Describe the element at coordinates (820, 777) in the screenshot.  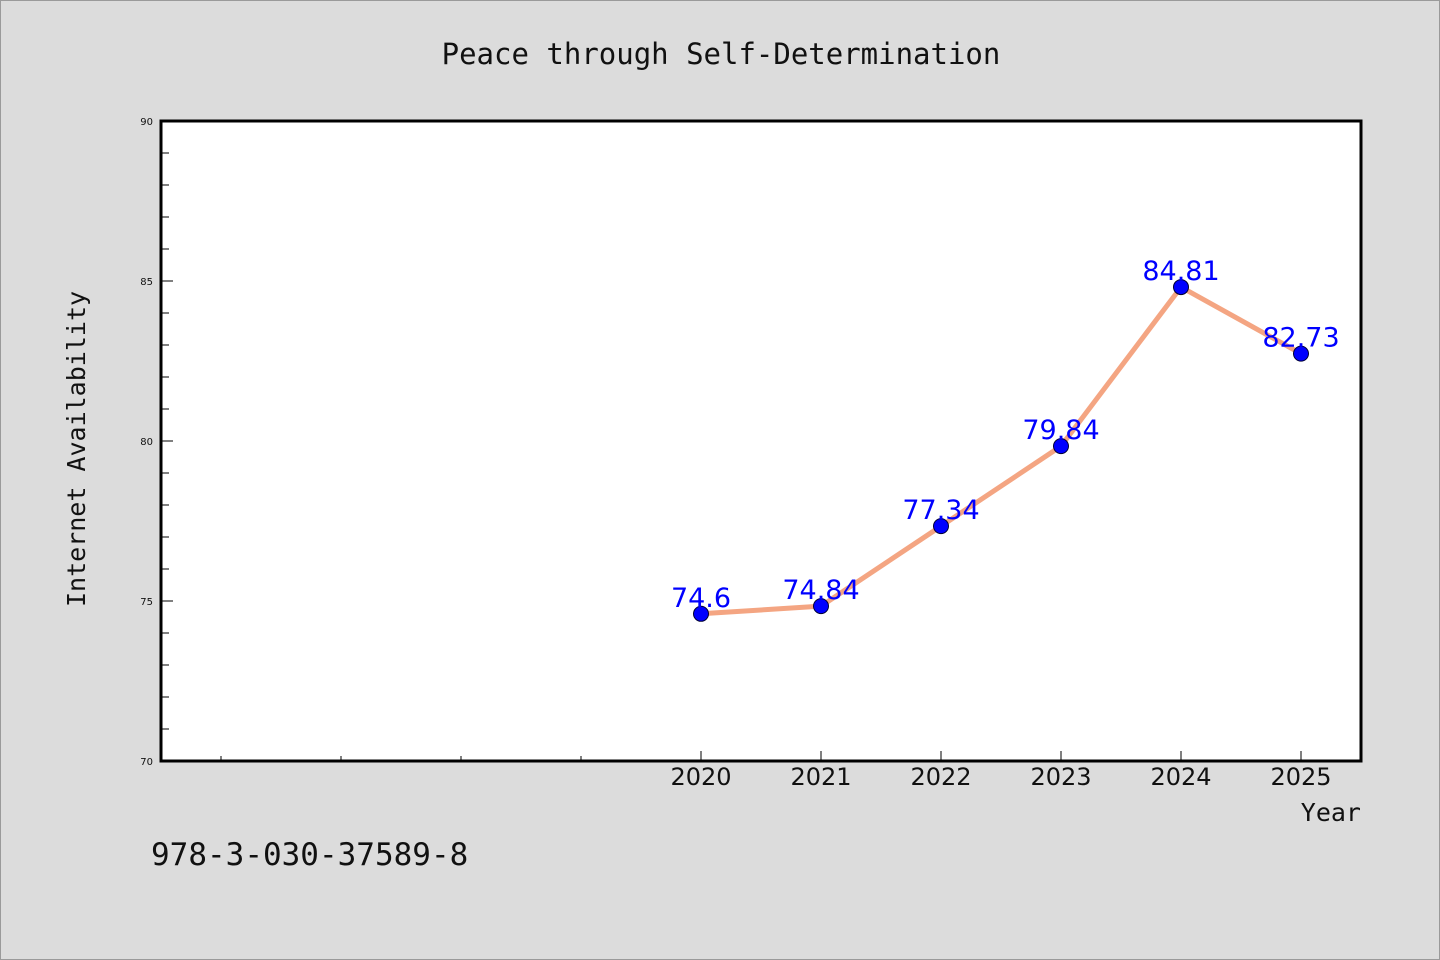
I see `x-tick-label: 2021` at that location.